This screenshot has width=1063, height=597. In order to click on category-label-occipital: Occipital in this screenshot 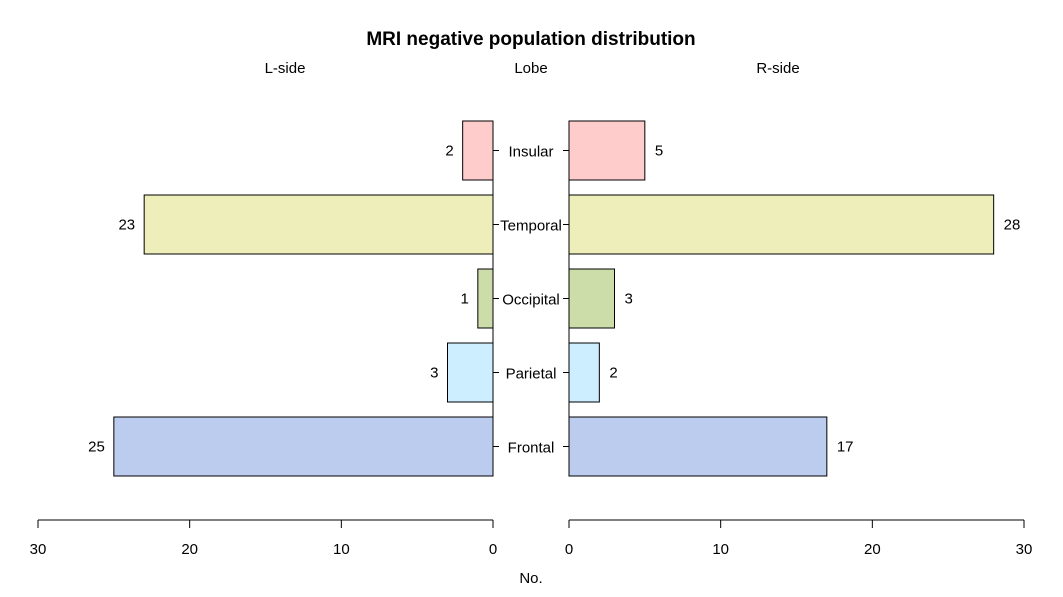, I will do `click(531, 300)`.